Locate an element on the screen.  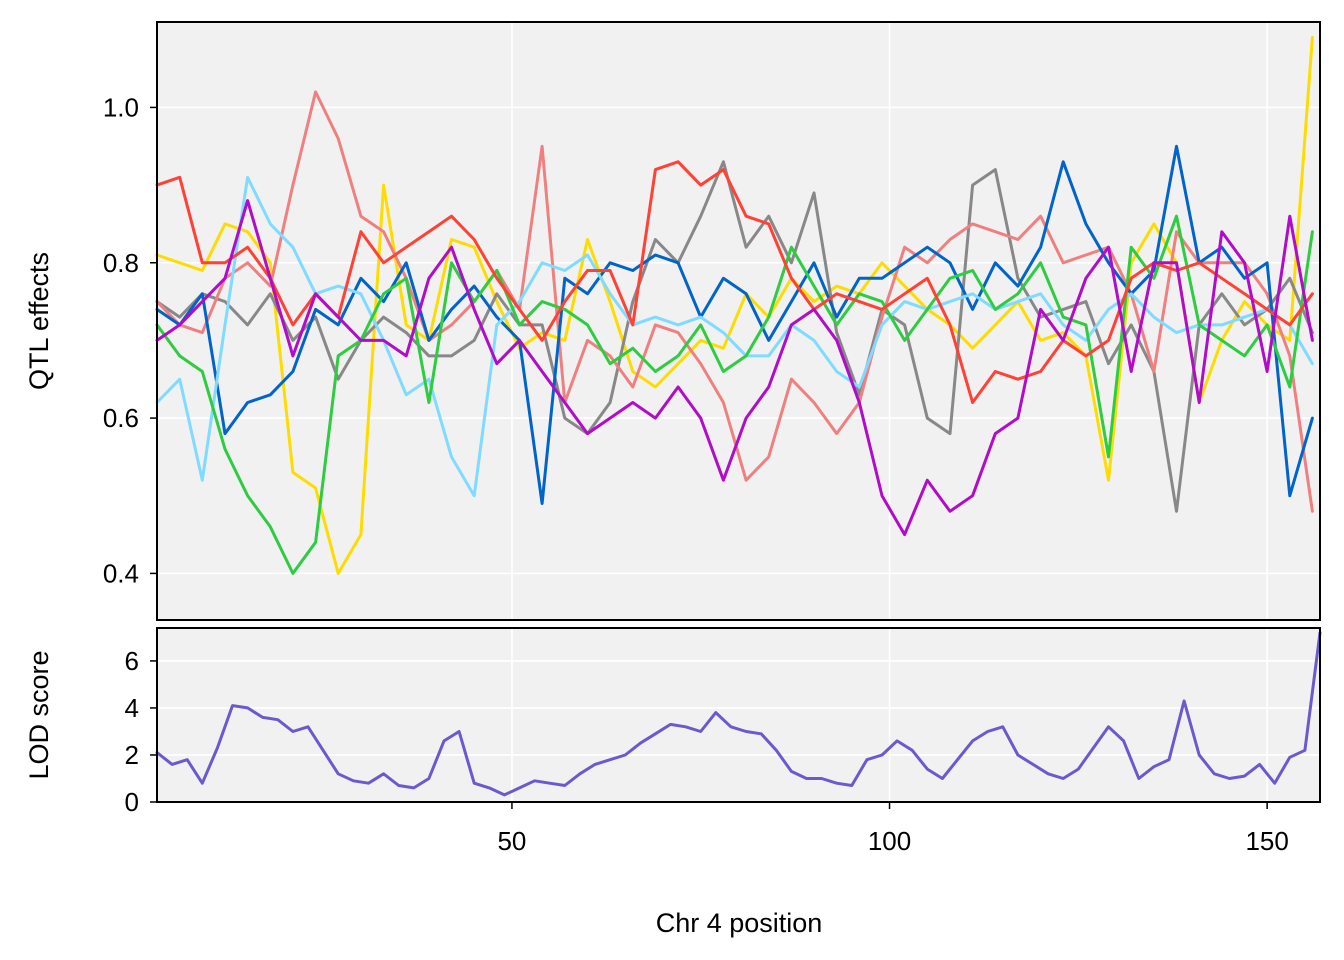
x-tick-label-2: 150 is located at coordinates (1266, 841).